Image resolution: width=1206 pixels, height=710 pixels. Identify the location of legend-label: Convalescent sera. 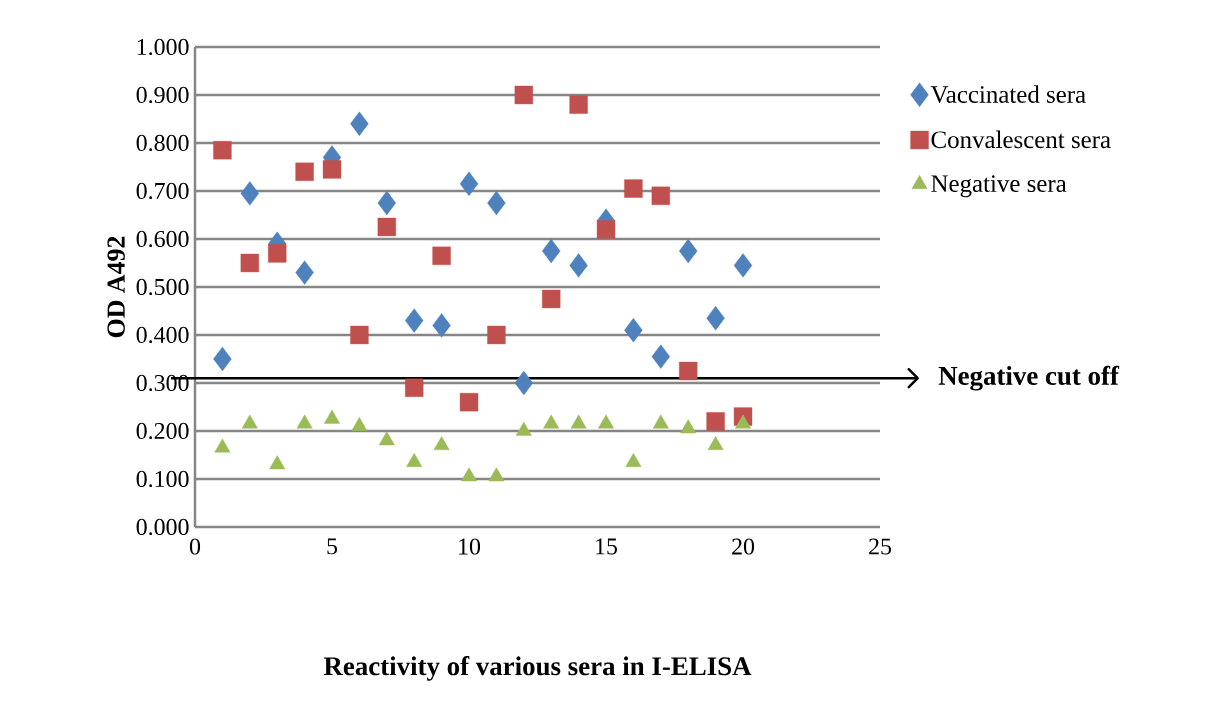
(1021, 139).